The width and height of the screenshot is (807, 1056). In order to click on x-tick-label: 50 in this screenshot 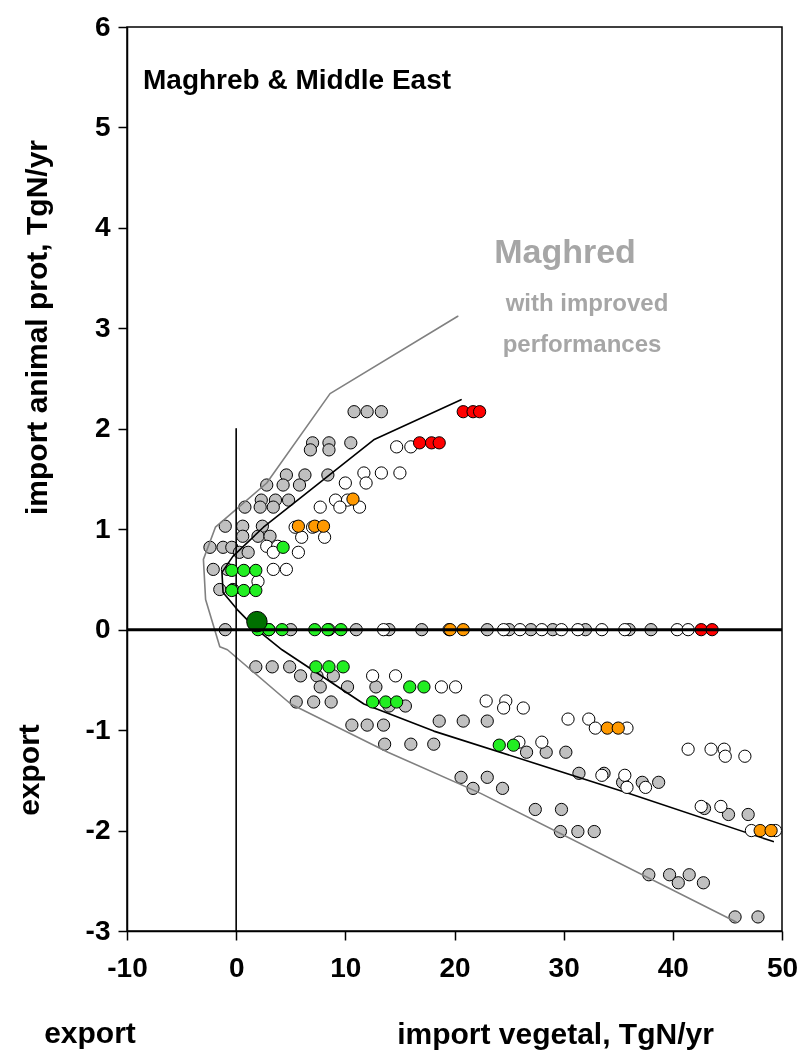, I will do `click(782, 967)`.